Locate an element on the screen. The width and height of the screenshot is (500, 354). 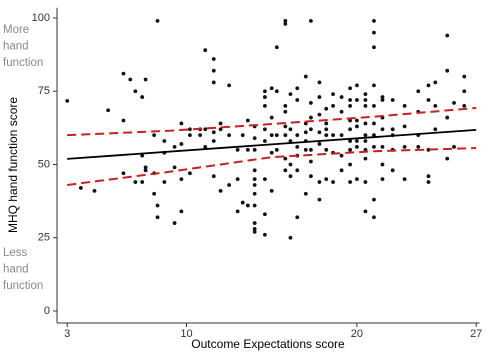
annotation: function is located at coordinates (23, 286).